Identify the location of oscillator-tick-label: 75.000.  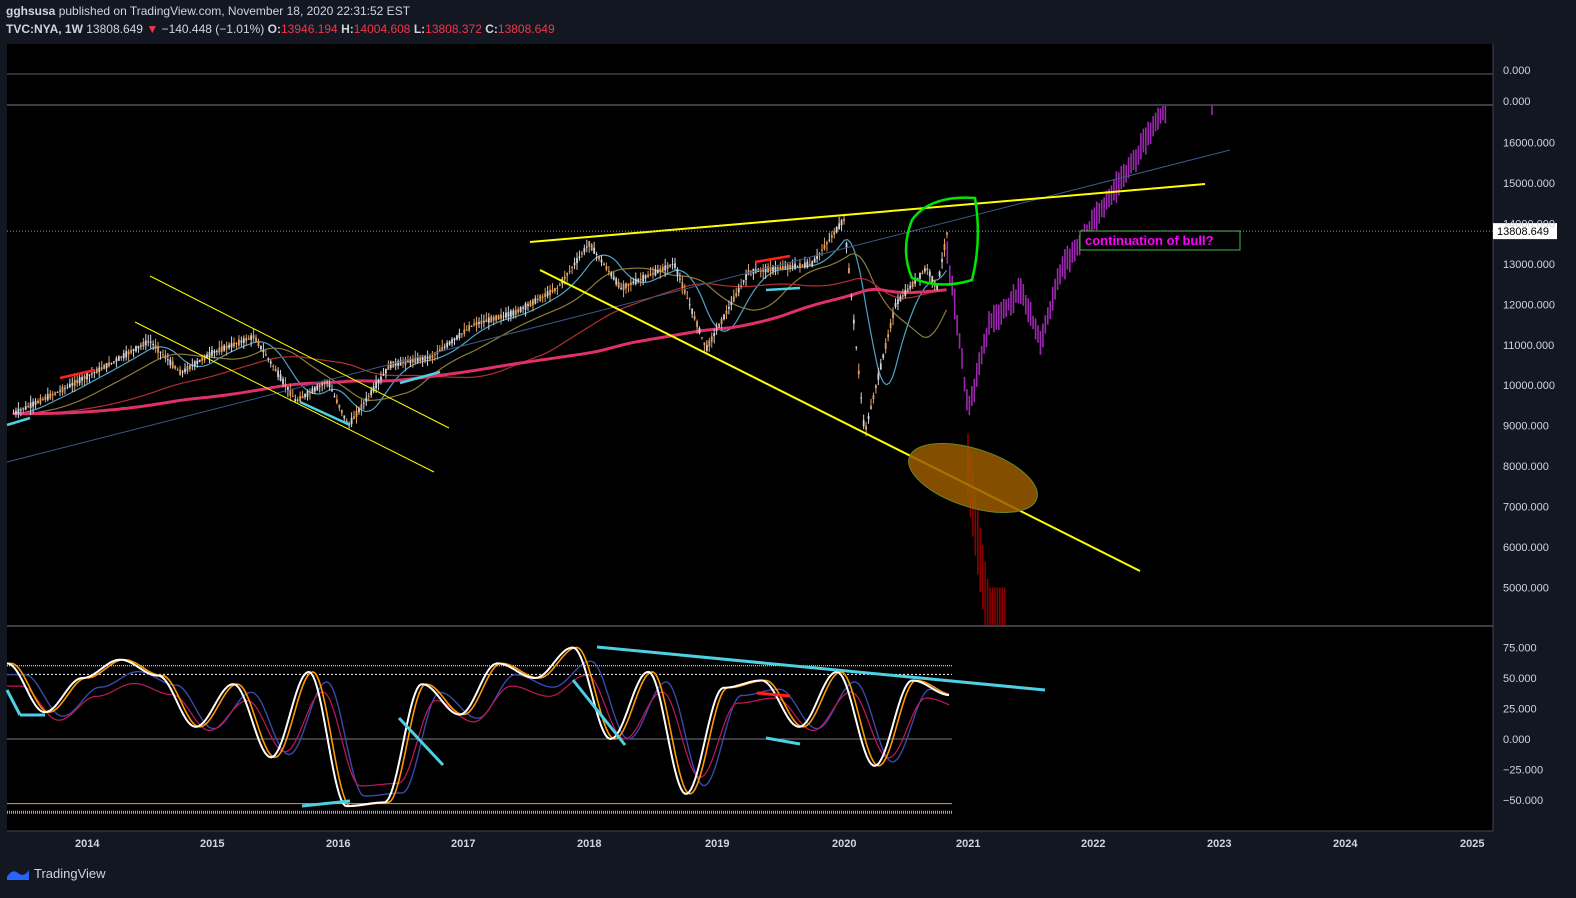
(1520, 649).